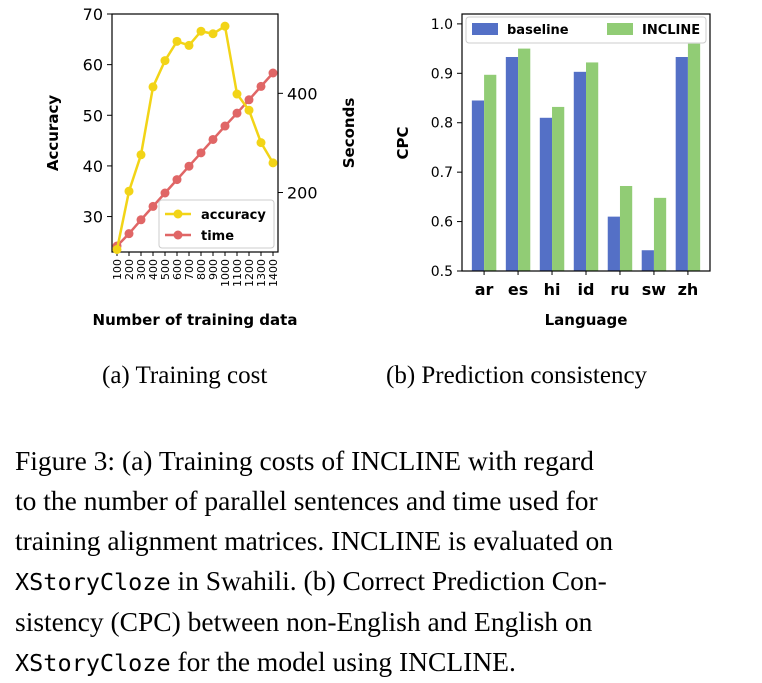 Image resolution: width=762 pixels, height=683 pixels. I want to click on cpc-tick-label: 0.6, so click(442, 223).